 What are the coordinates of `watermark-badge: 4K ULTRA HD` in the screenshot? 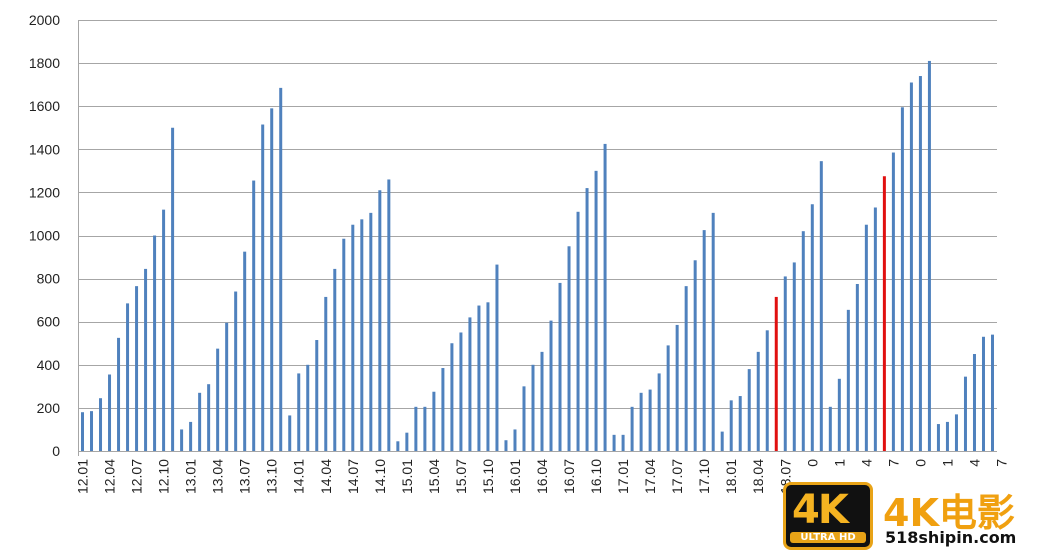 It's located at (828, 516).